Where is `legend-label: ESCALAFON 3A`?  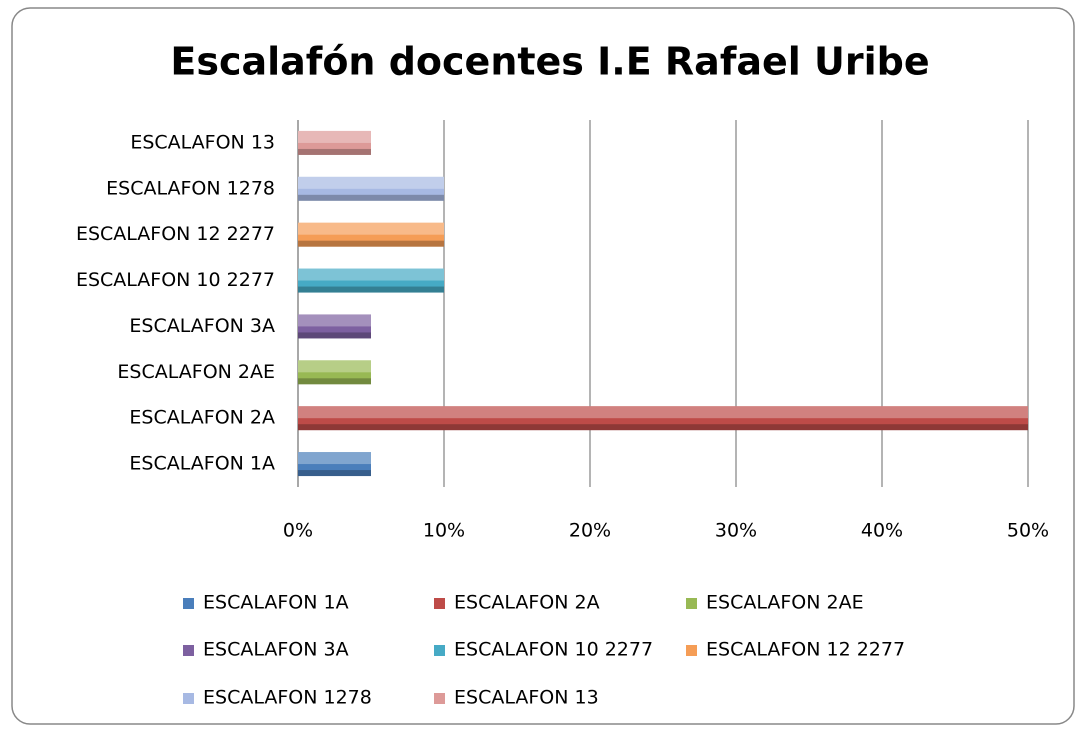 legend-label: ESCALAFON 3A is located at coordinates (276, 650).